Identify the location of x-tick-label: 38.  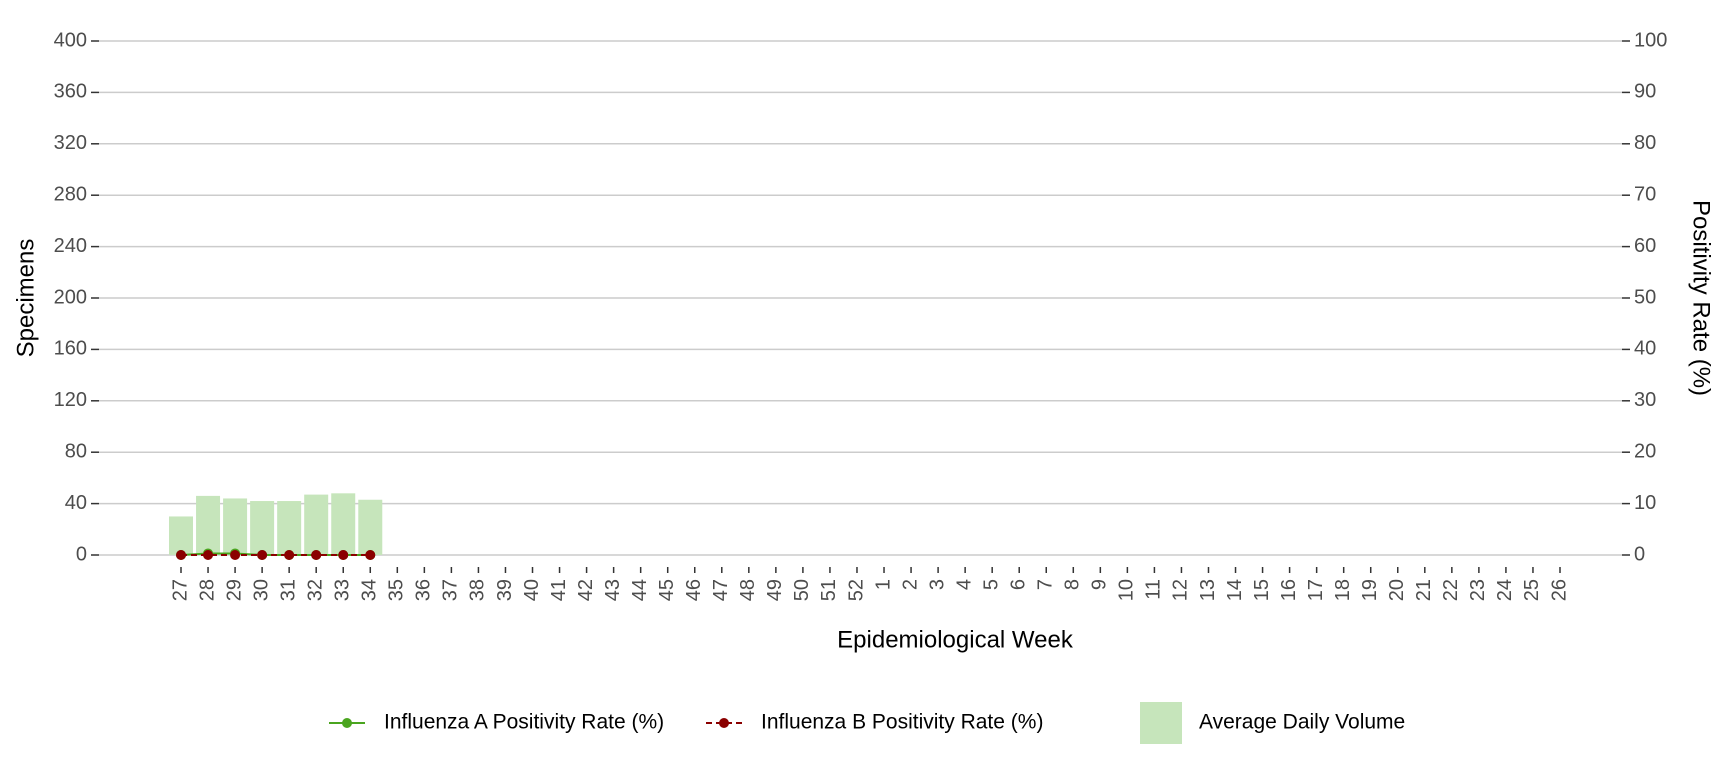
(478, 590).